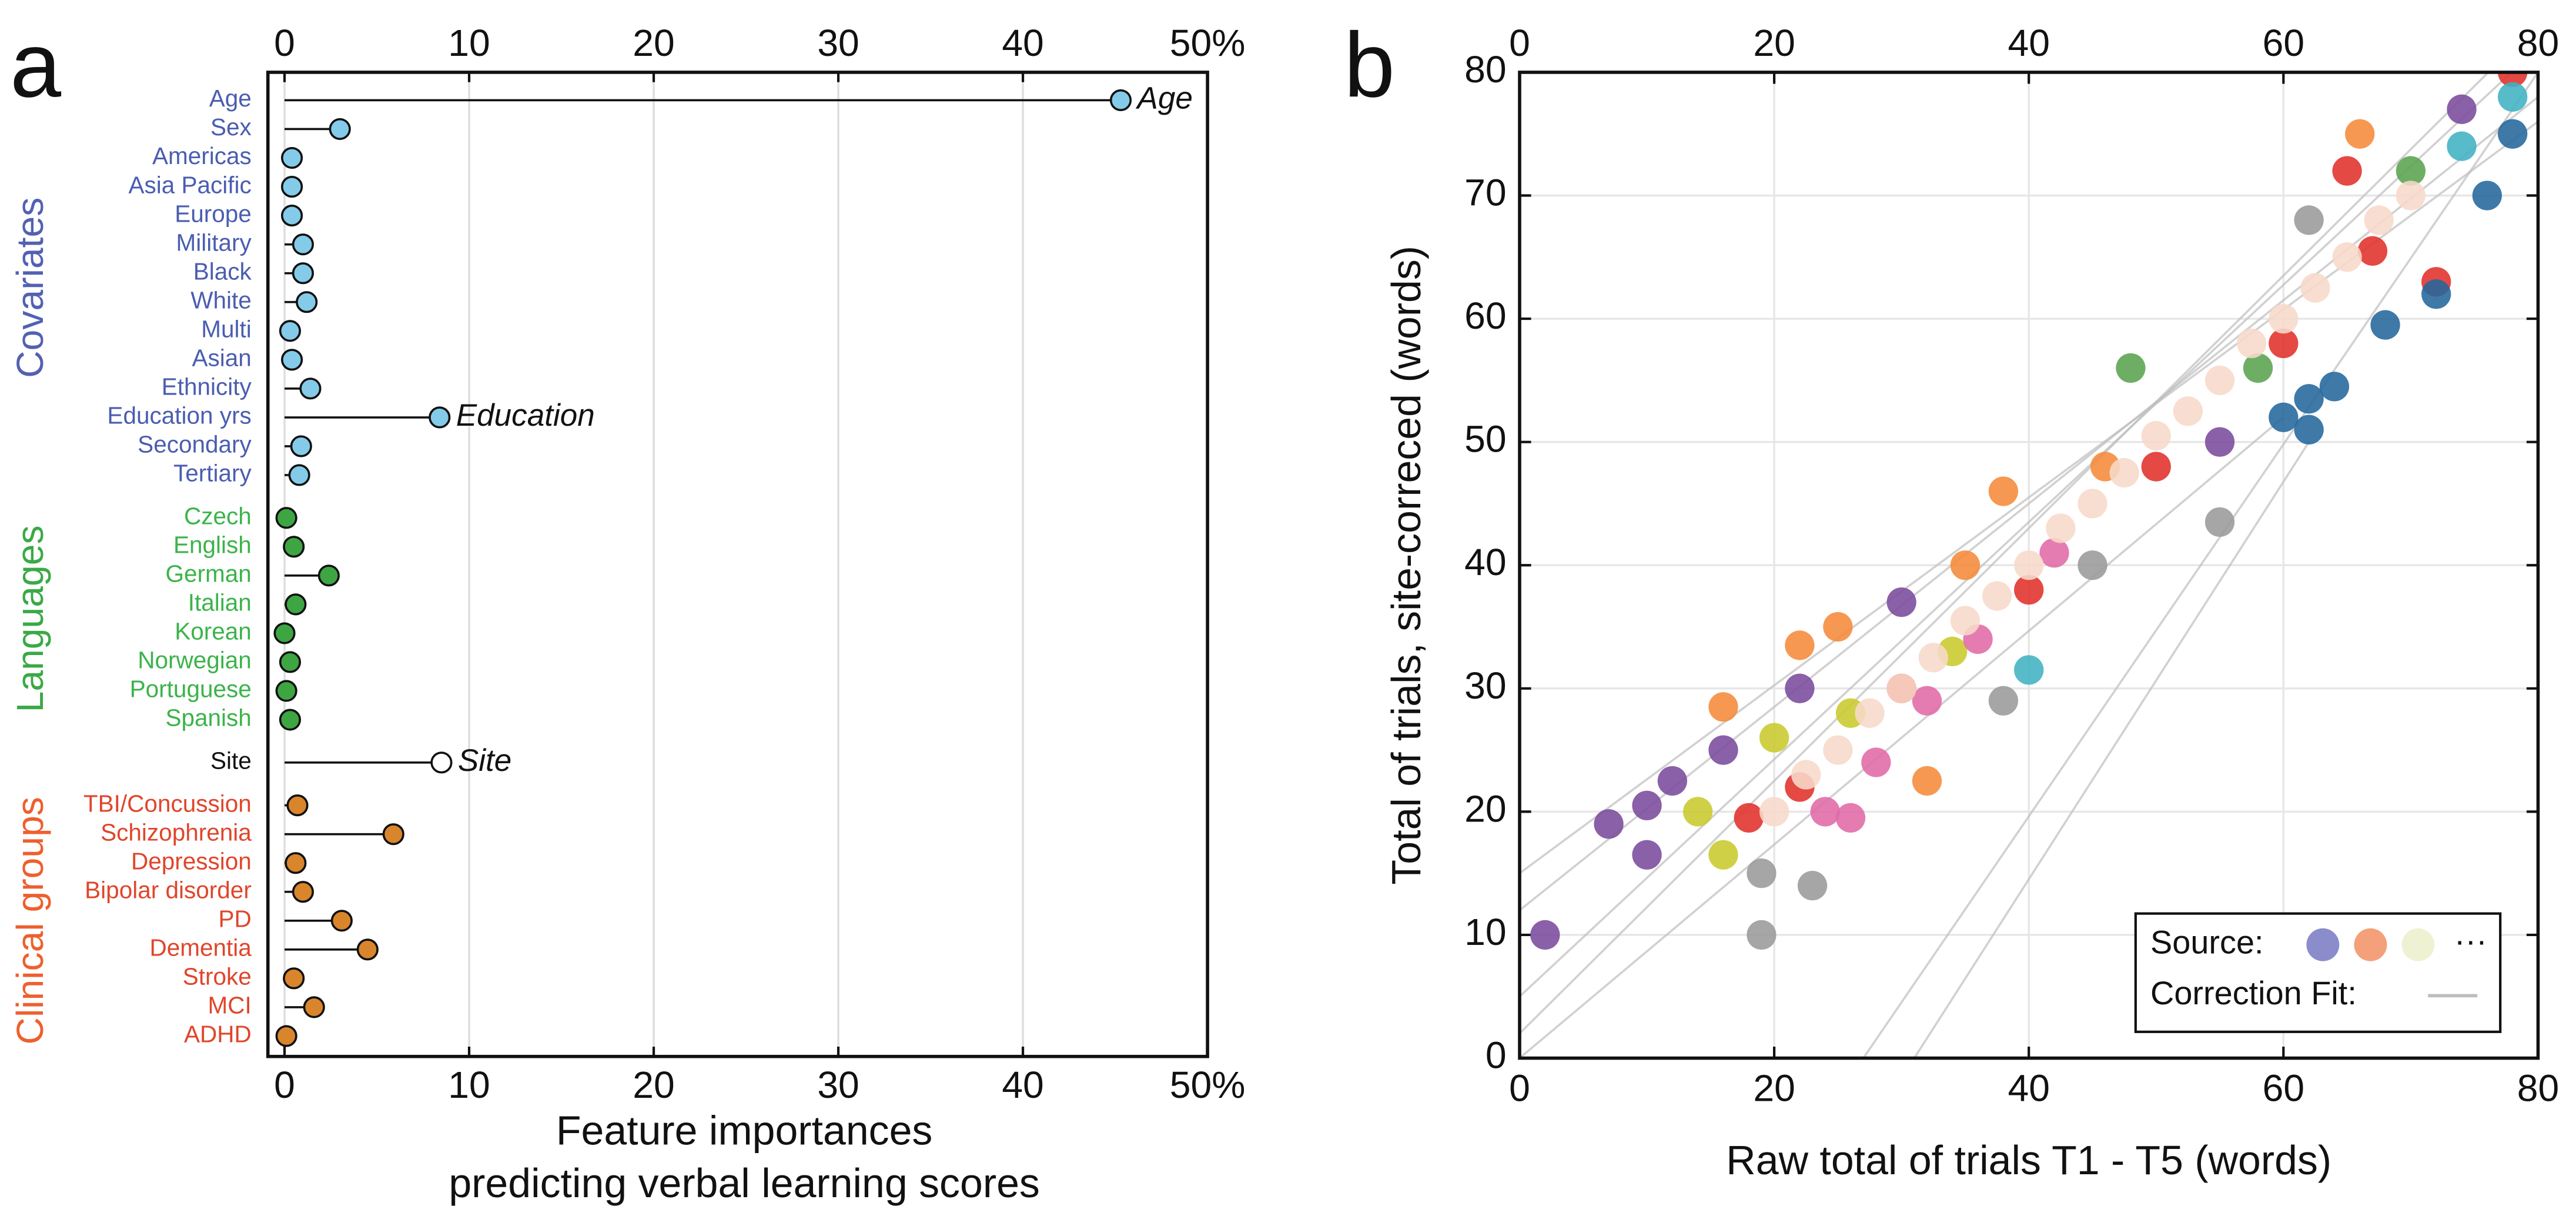  I want to click on category-label: PD, so click(235, 919).